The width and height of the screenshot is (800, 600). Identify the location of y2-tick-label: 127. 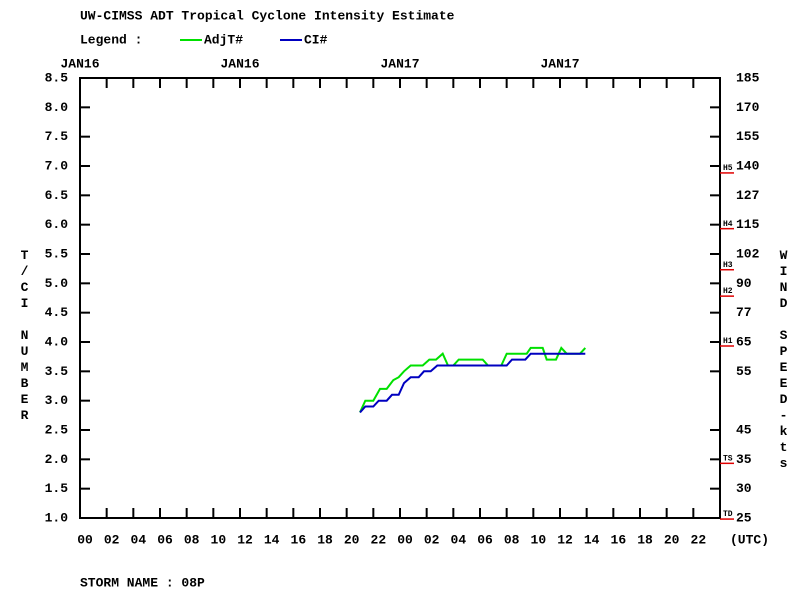
(747, 195).